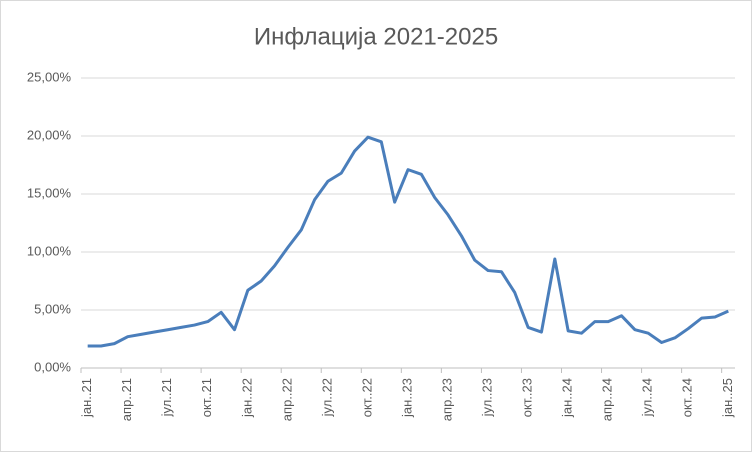 The width and height of the screenshot is (752, 457). Describe the element at coordinates (326, 397) in the screenshot. I see `x-tick-label: јул..22` at that location.